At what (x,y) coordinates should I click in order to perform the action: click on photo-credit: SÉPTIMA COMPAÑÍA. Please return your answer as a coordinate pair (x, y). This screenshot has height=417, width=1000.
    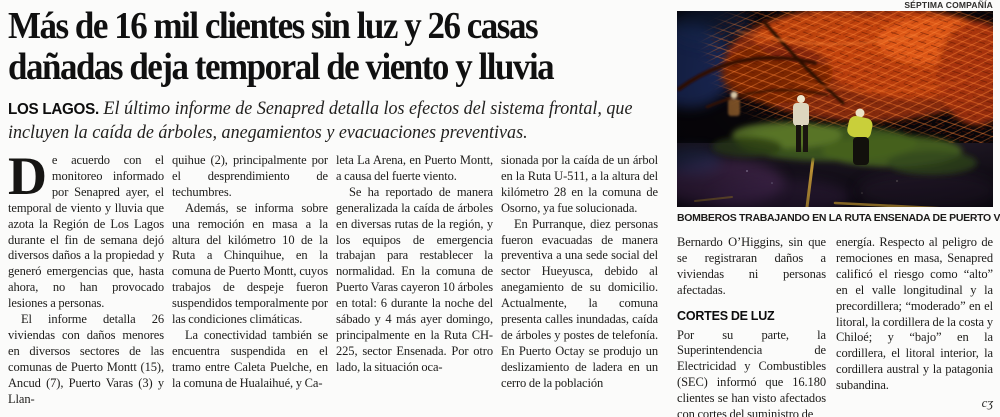
    Looking at the image, I should click on (948, 5).